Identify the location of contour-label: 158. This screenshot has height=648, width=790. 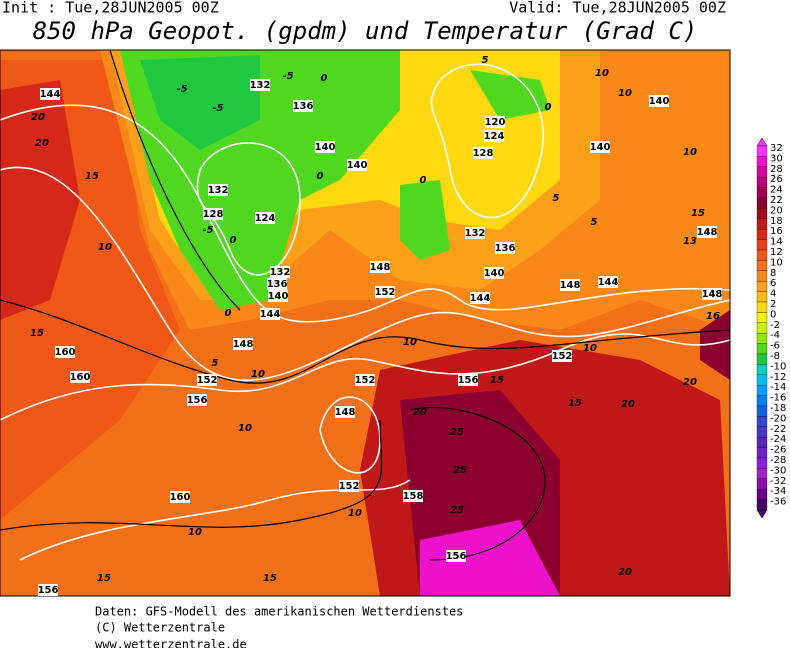
(413, 496).